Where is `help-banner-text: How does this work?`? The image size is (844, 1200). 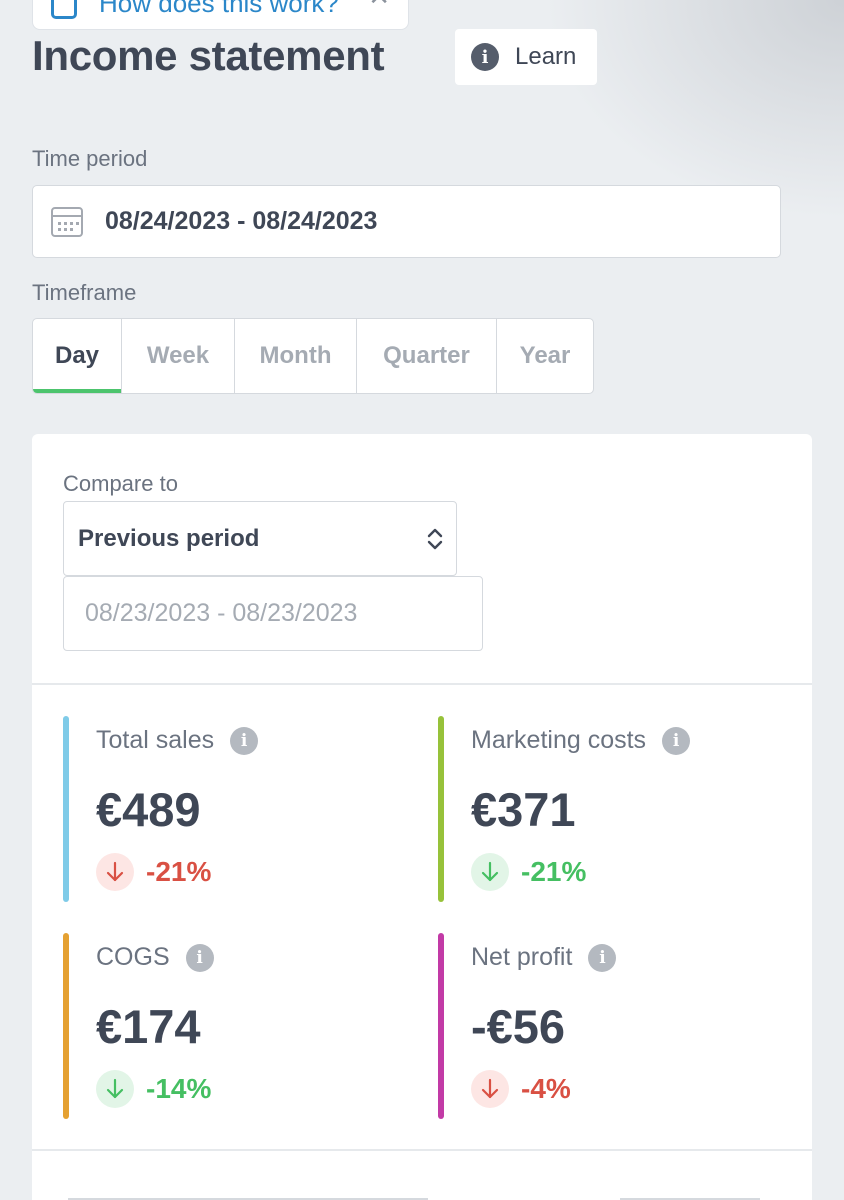
help-banner-text: How does this work? is located at coordinates (219, 9).